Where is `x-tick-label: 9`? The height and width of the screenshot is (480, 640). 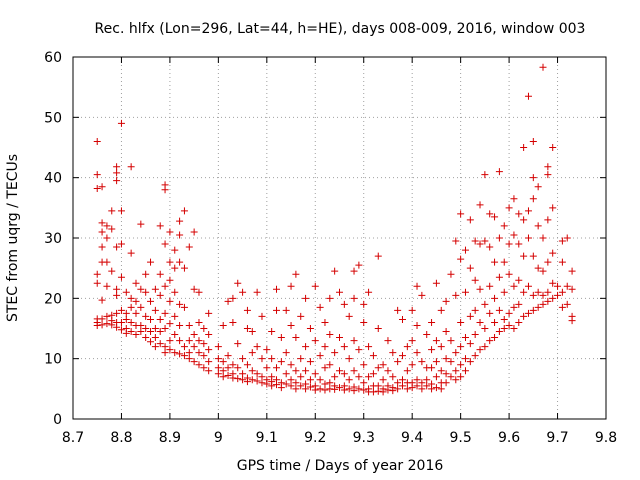
x-tick-label: 9 is located at coordinates (218, 438).